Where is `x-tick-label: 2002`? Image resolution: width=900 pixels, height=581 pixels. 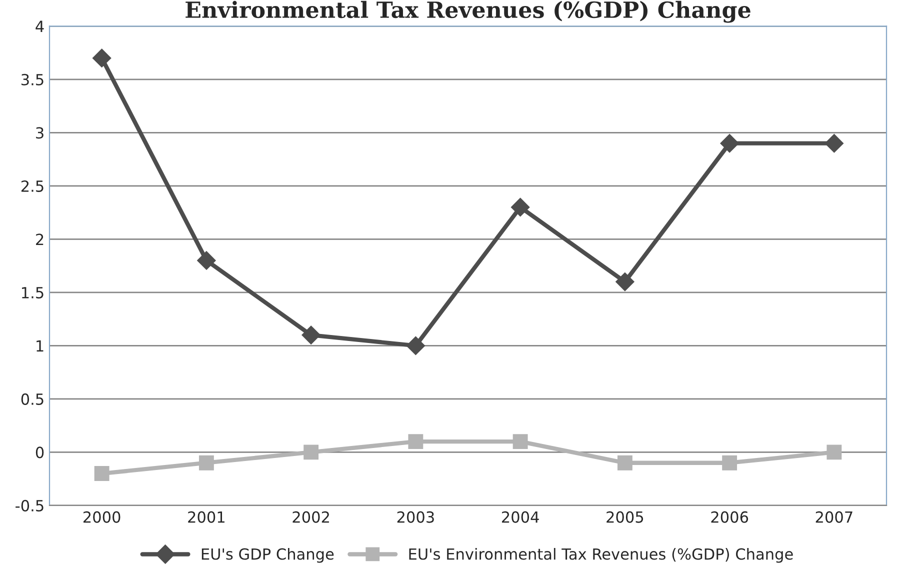 x-tick-label: 2002 is located at coordinates (310, 517).